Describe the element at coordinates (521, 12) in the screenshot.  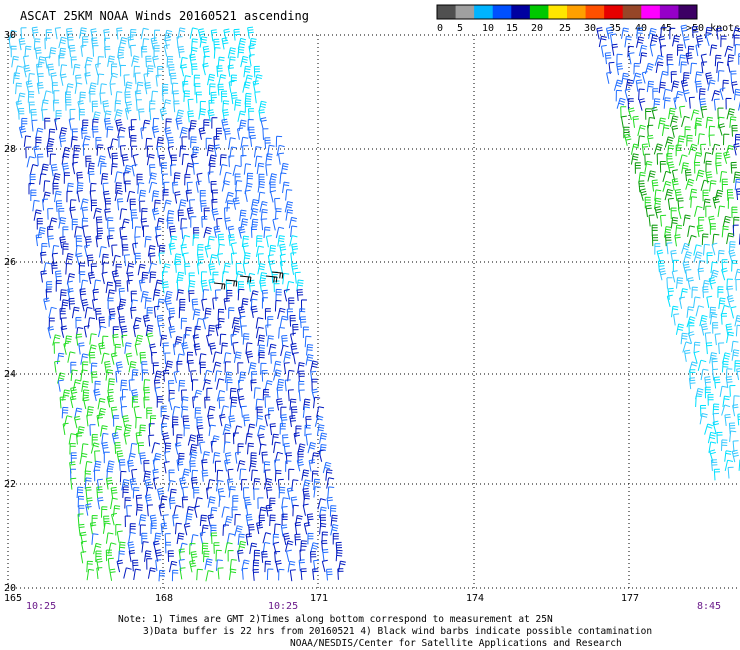
I see `legend-swatch` at that location.